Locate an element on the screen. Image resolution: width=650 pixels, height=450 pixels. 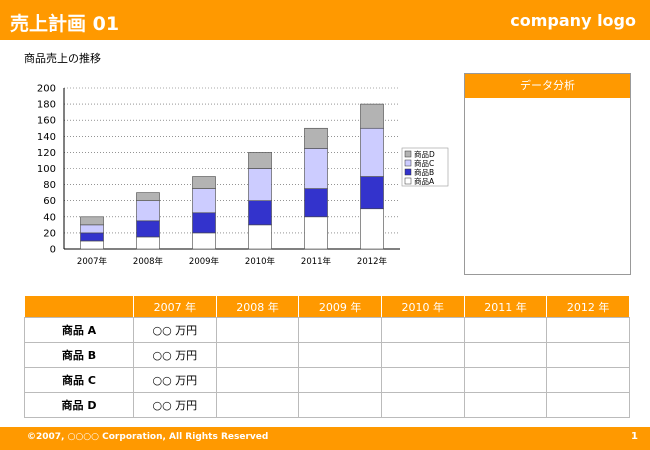
table-row: 商品 C ○○ 万円 is located at coordinates (327, 380).